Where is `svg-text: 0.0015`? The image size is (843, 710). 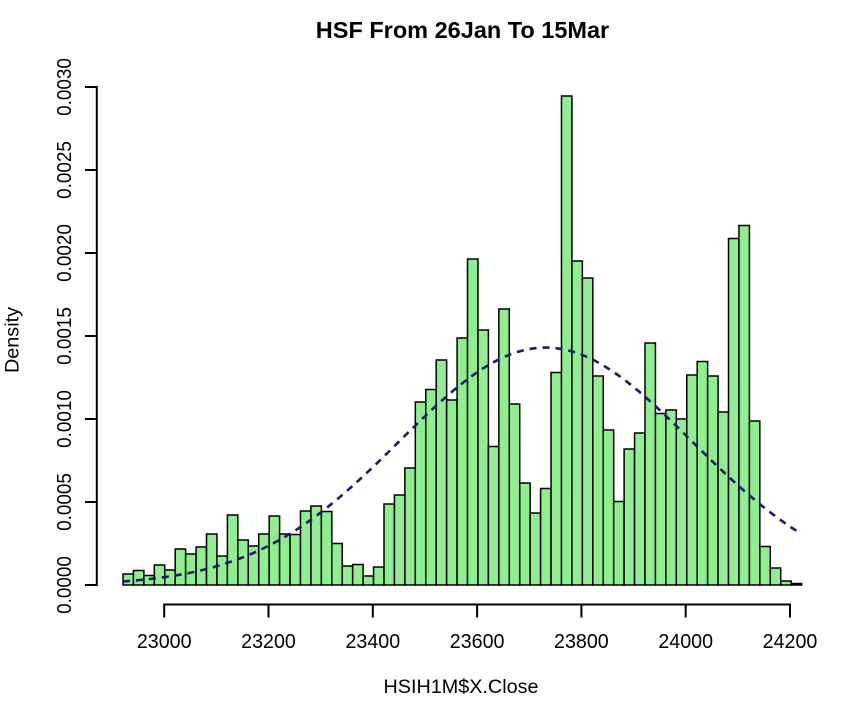
svg-text: 0.0015 is located at coordinates (64, 336).